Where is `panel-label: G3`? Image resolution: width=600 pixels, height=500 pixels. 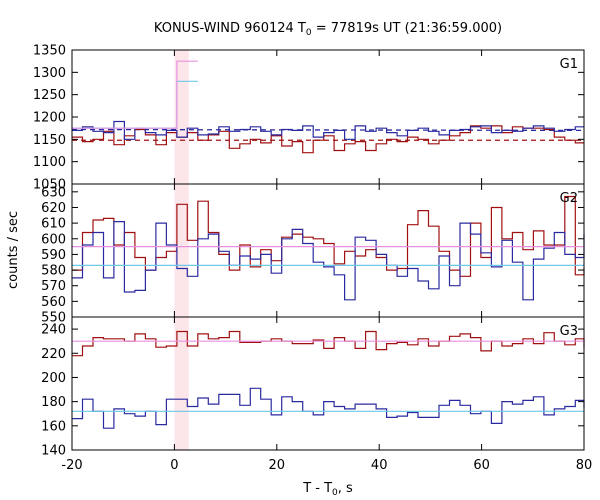 panel-label: G3 is located at coordinates (569, 331).